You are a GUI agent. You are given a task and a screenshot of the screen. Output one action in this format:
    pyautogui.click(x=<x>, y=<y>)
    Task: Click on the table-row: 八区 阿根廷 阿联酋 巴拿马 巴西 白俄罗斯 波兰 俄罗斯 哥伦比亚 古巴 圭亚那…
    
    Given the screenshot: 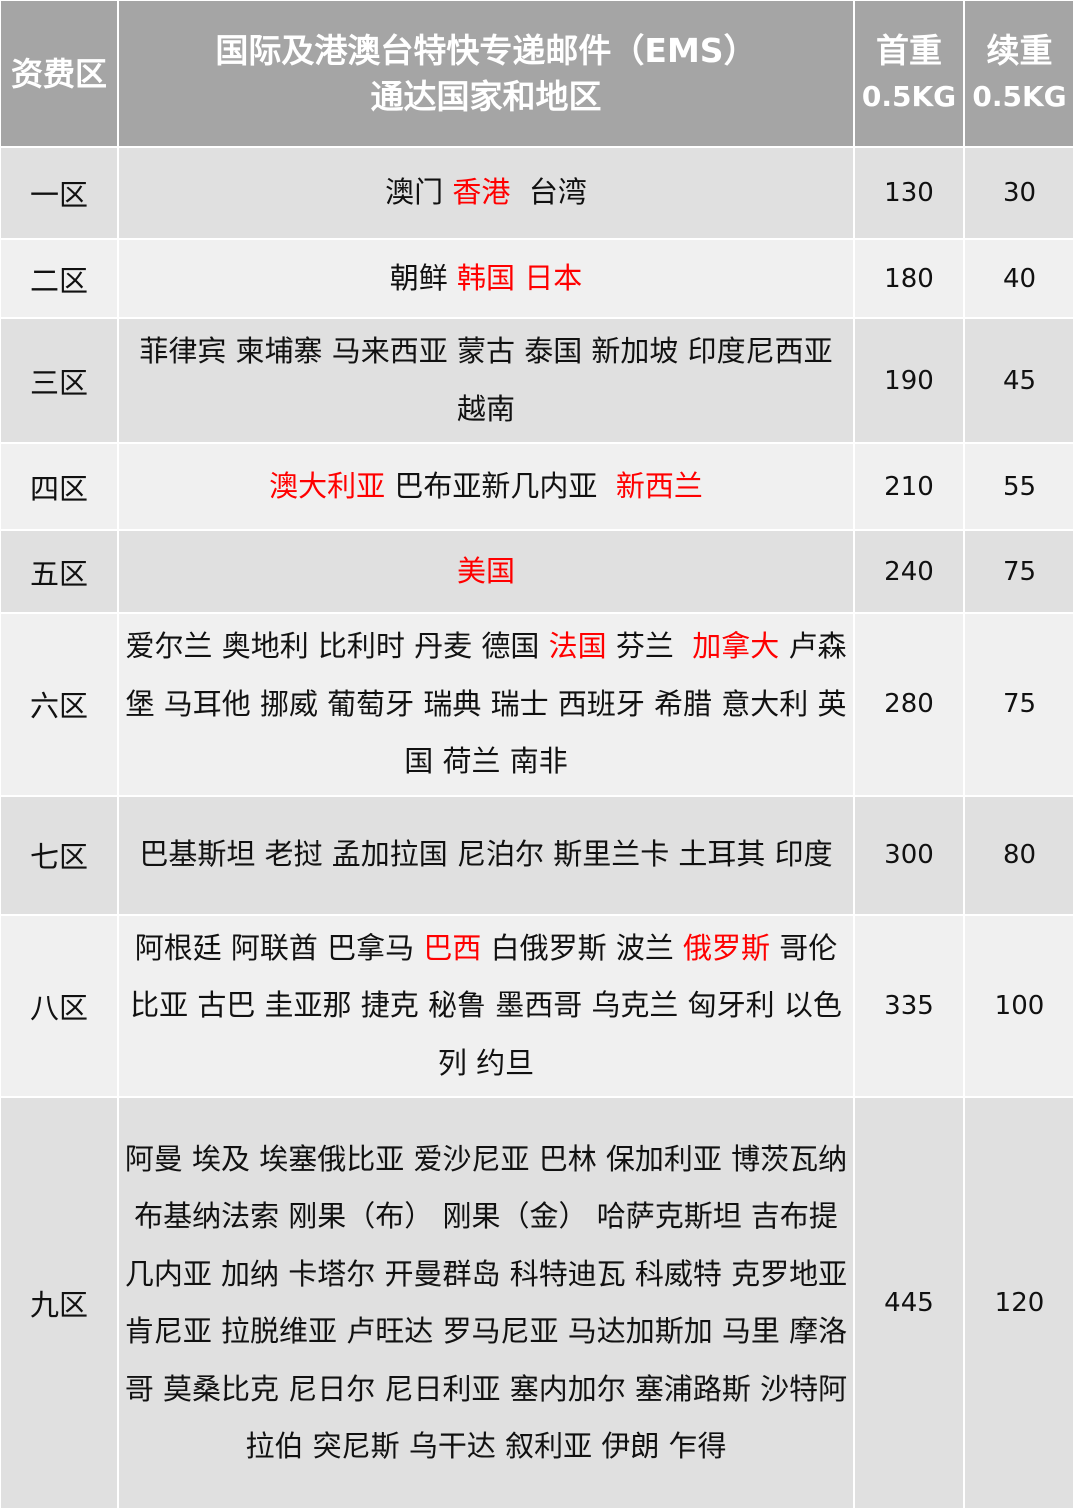 What is the action you would take?
    pyautogui.click(x=537, y=1005)
    